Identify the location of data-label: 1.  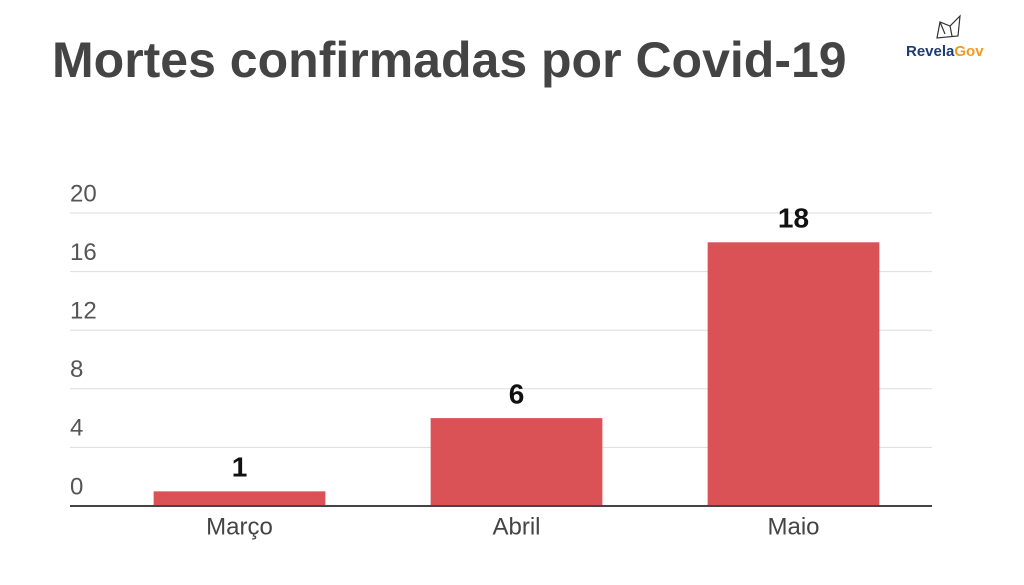
(240, 467).